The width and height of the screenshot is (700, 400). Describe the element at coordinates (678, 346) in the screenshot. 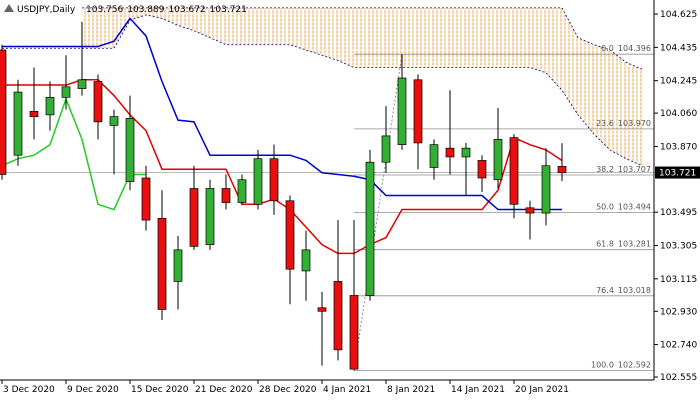

I see `y-tick-label: 102.740` at that location.